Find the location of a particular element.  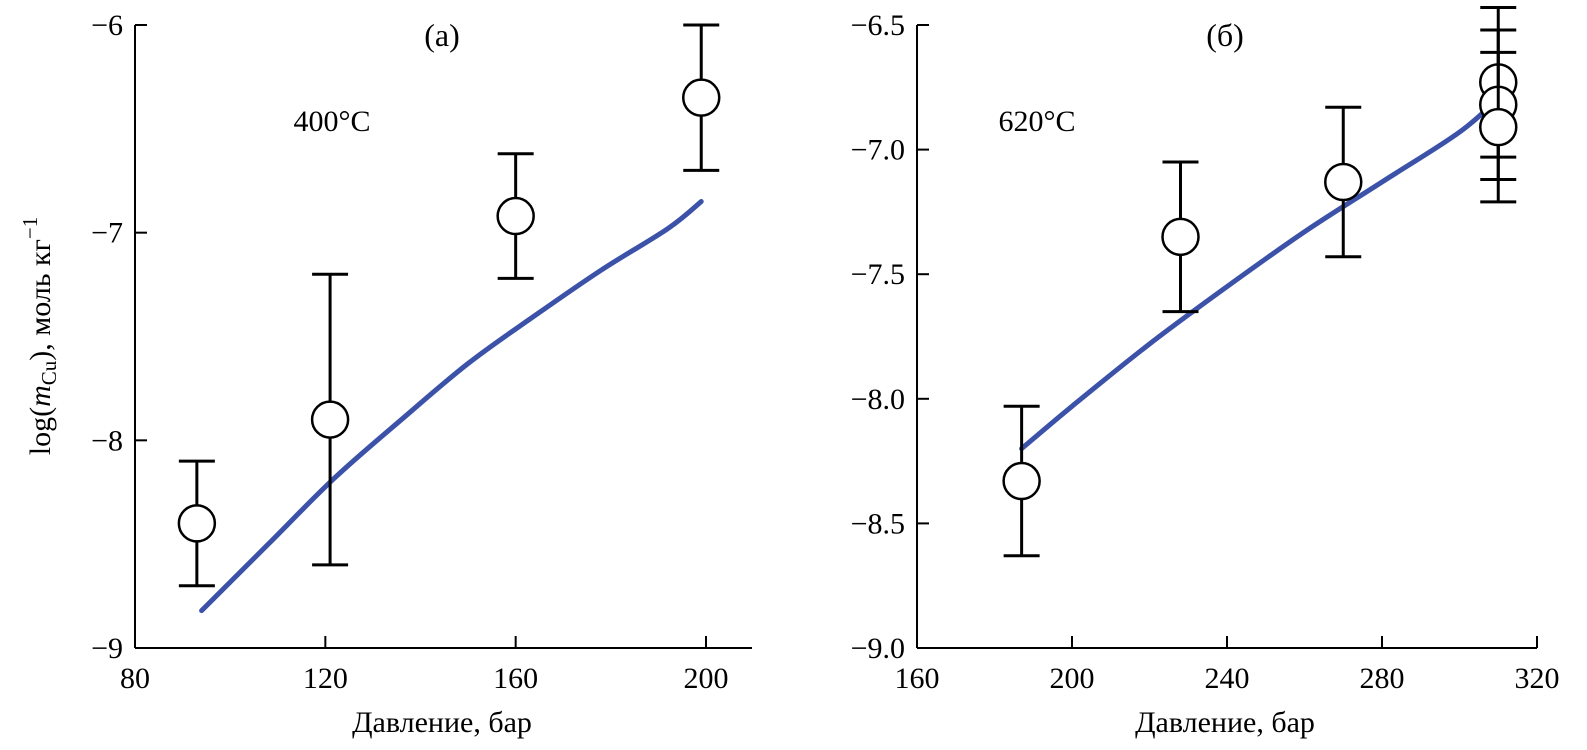

y-axis-title: log(mCu), моль кг−1 is located at coordinates (39, 336).